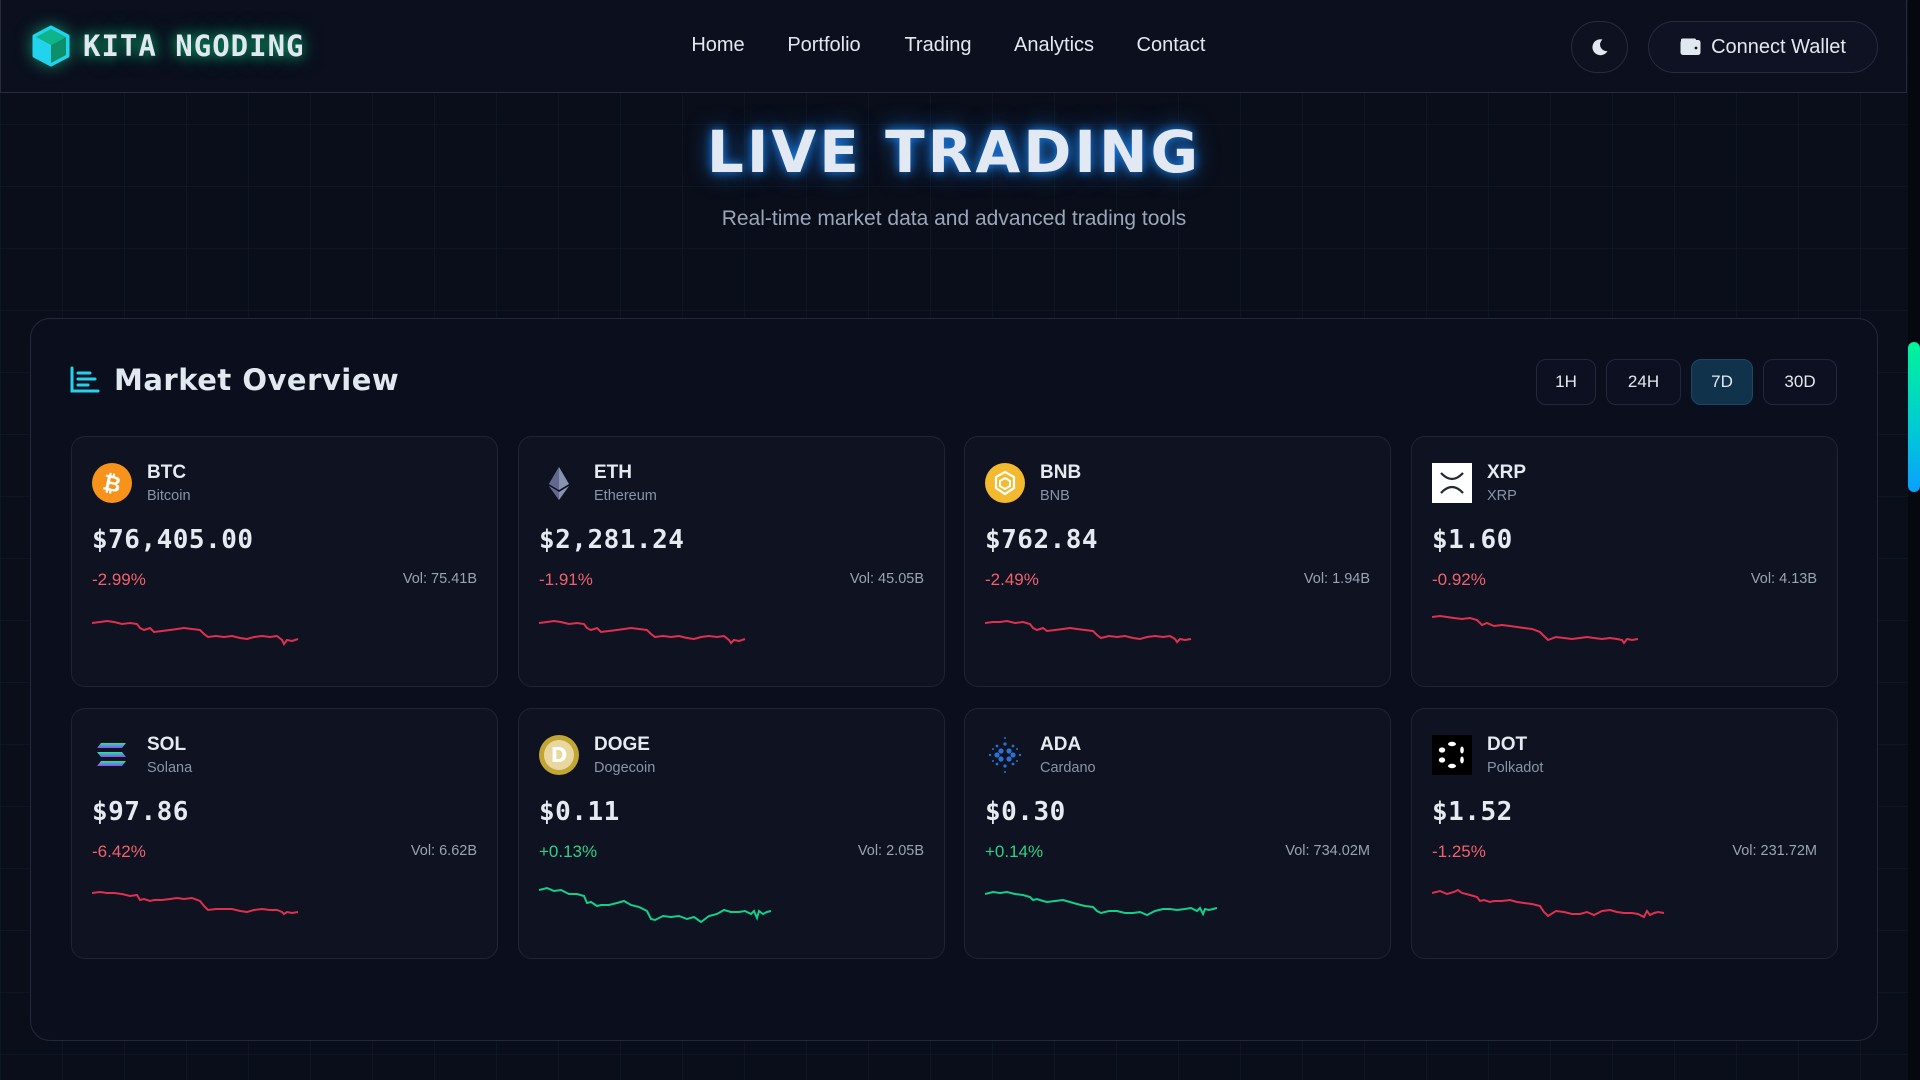 This screenshot has height=1080, width=1920. I want to click on cardano-icon, so click(1005, 755).